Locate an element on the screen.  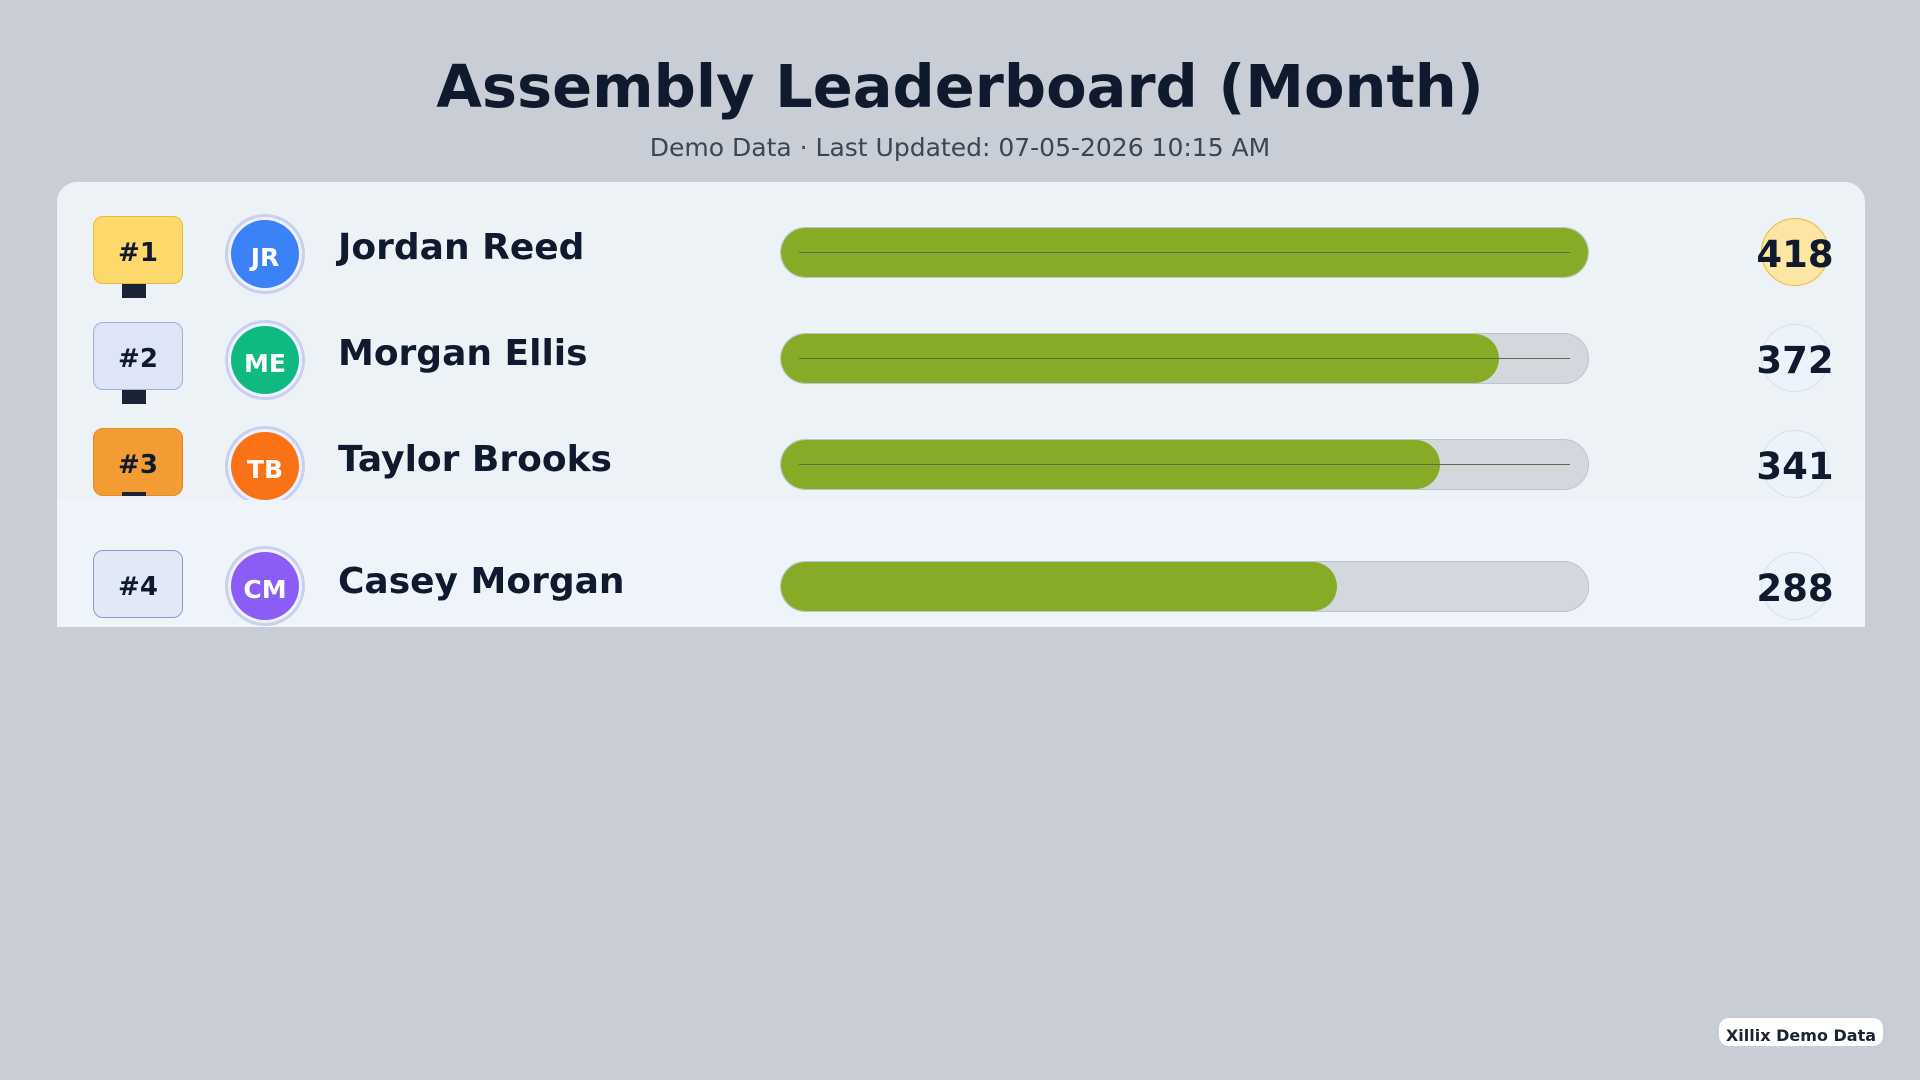
avatar-initials: TB is located at coordinates (265, 466).